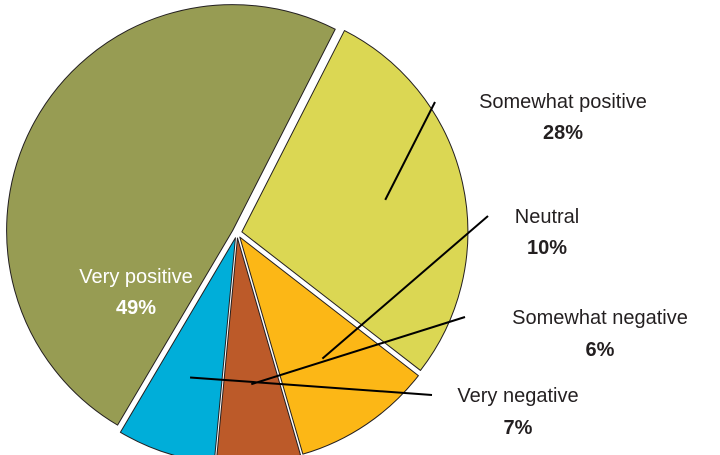 Image resolution: width=720 pixels, height=455 pixels. Describe the element at coordinates (405, 287) in the screenshot. I see `leader-line-neutral` at that location.